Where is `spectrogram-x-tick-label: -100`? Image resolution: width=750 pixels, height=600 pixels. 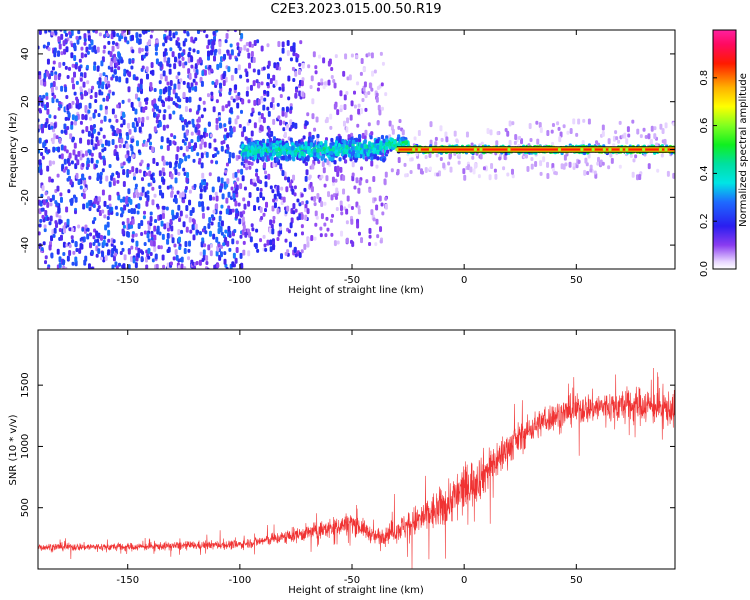 spectrogram-x-tick-label: -100 is located at coordinates (240, 280).